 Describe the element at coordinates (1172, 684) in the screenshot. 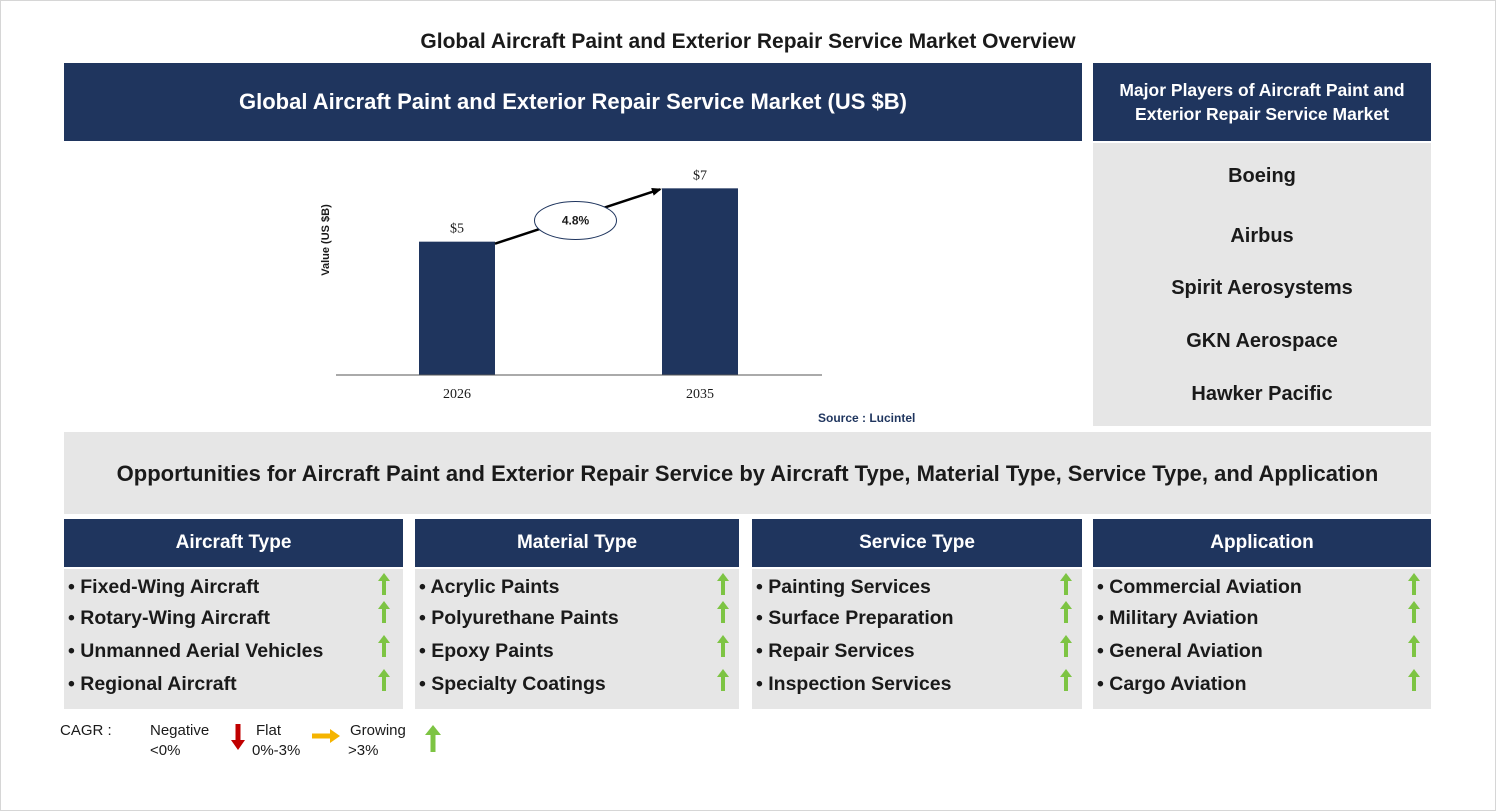

I see `segment-item: • Cargo Aviation` at that location.